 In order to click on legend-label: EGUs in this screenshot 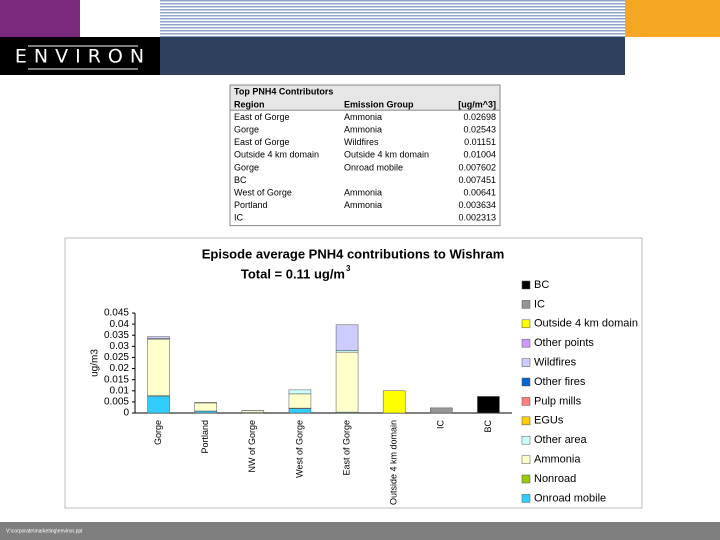, I will do `click(549, 421)`.